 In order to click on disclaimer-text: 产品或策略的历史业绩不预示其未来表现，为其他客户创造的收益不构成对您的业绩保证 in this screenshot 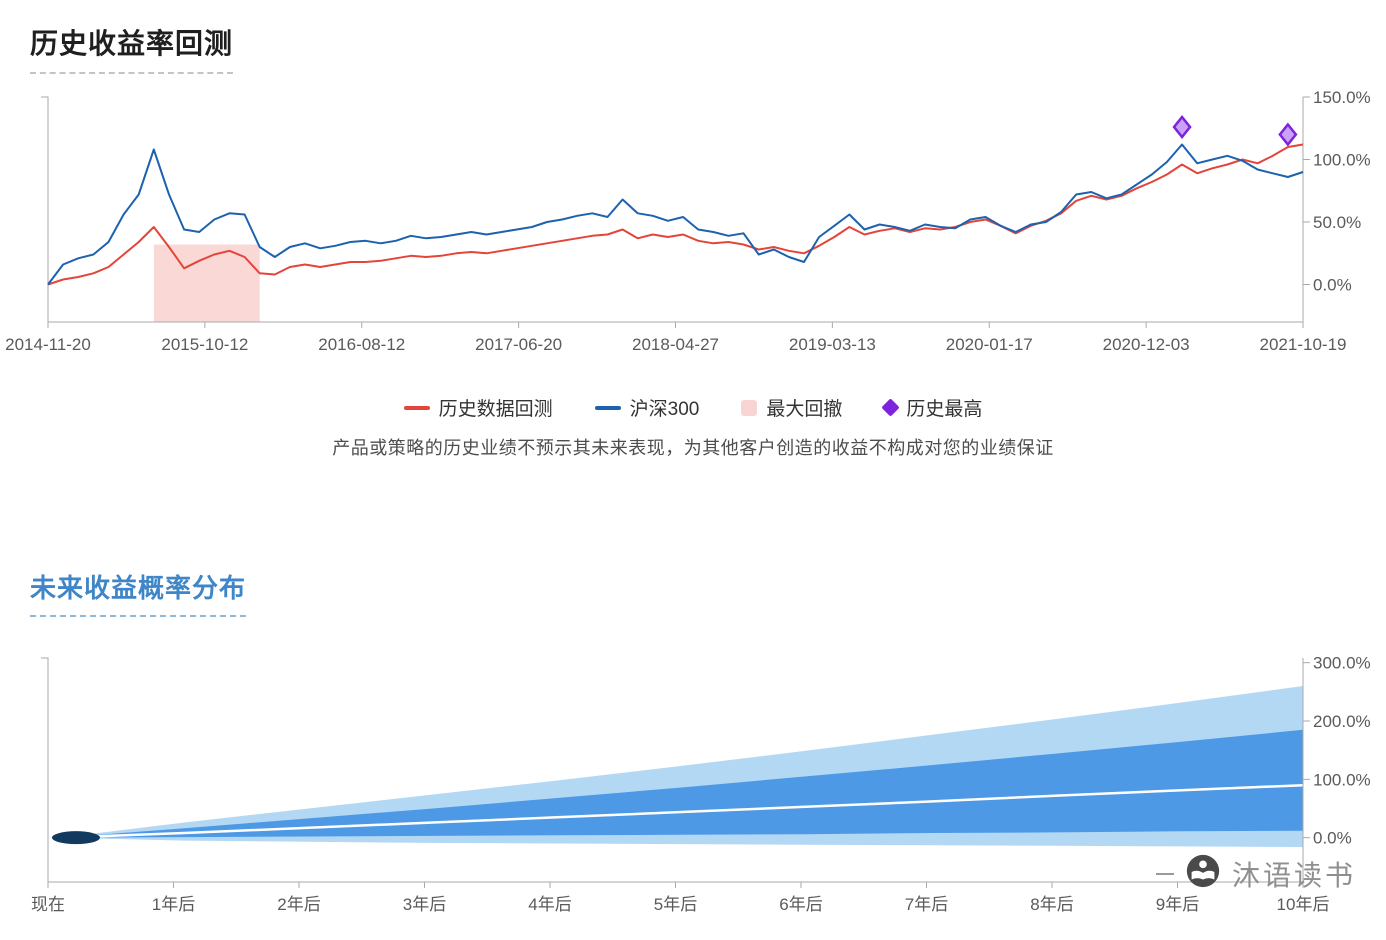, I will do `click(693, 448)`.